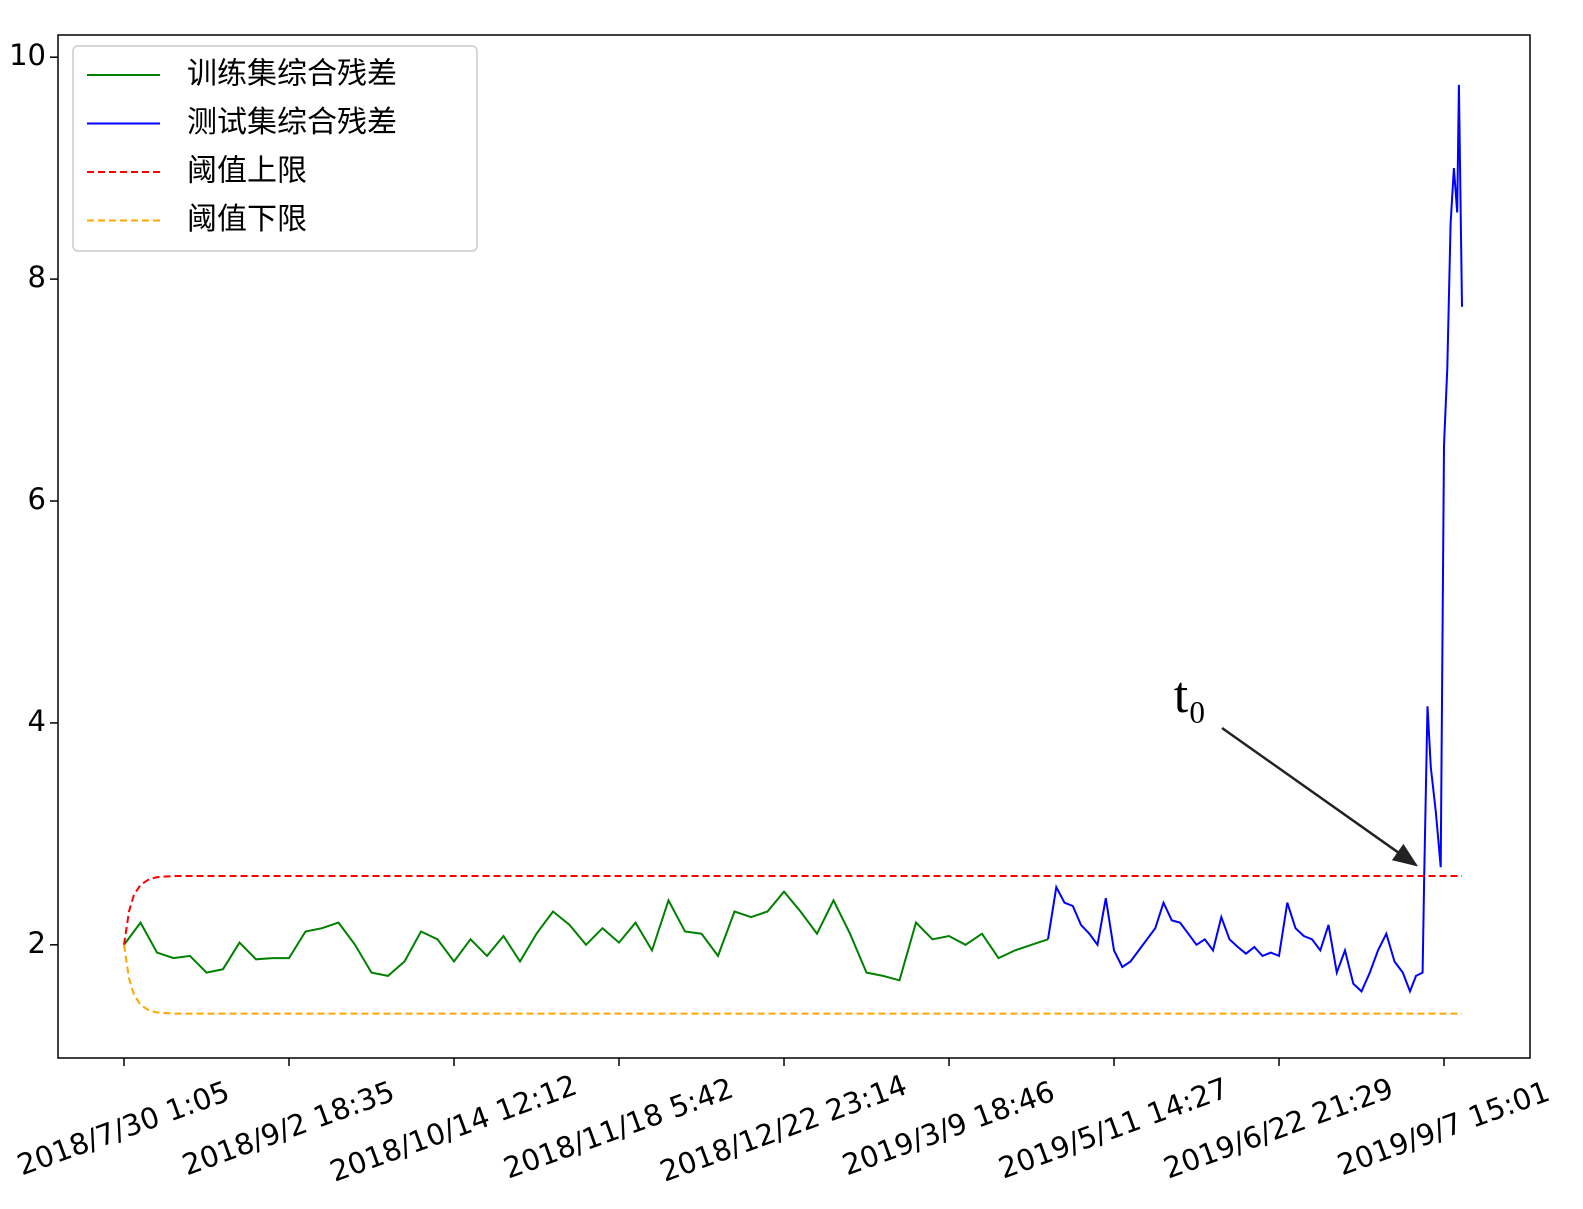  What do you see at coordinates (37, 721) in the screenshot?
I see `y-tick-label: 4` at bounding box center [37, 721].